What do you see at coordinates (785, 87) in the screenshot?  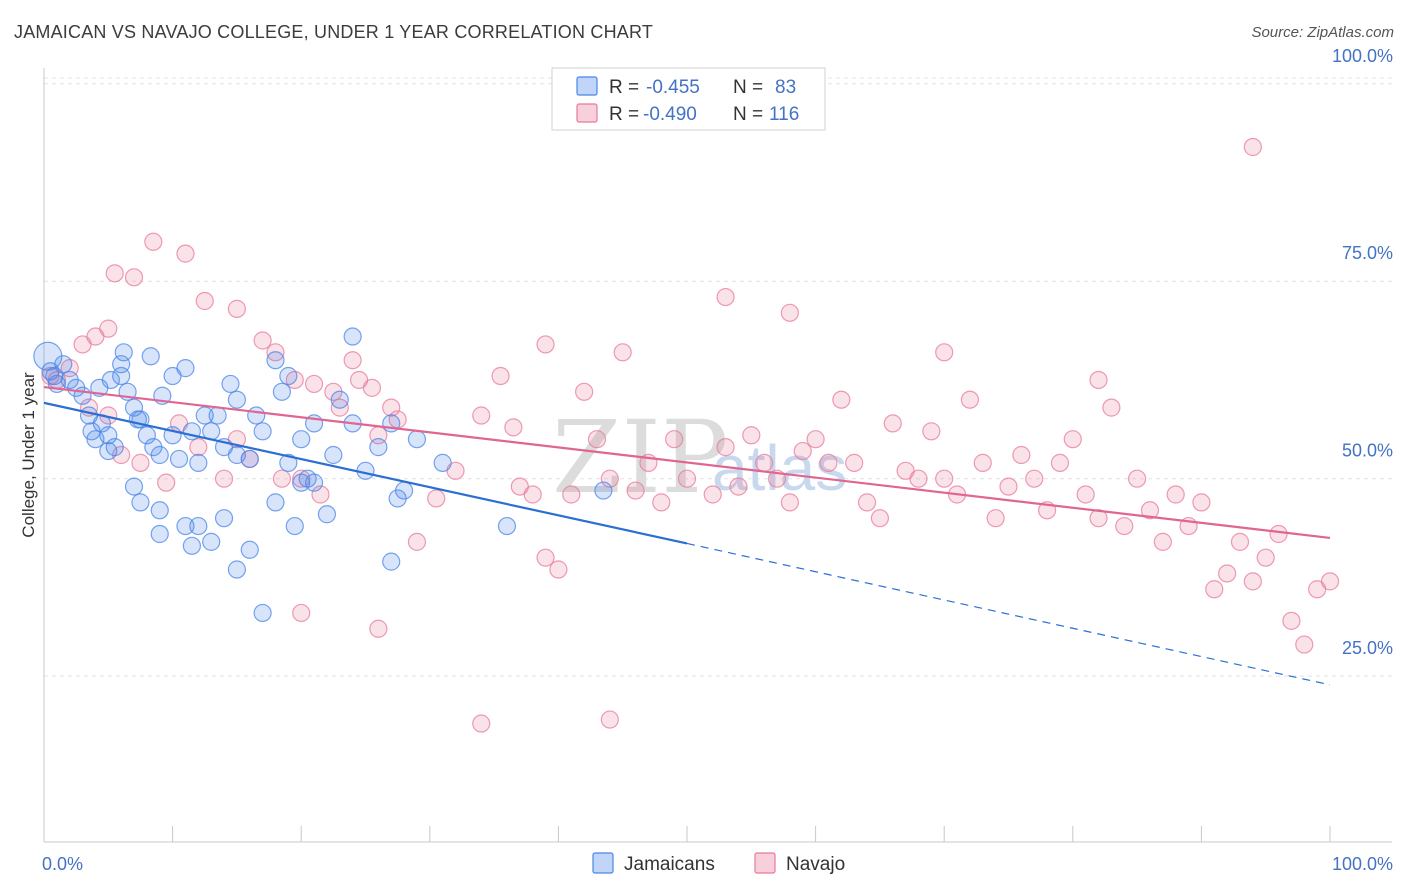 I see `legend-n-value-jamaicans: 83` at bounding box center [785, 87].